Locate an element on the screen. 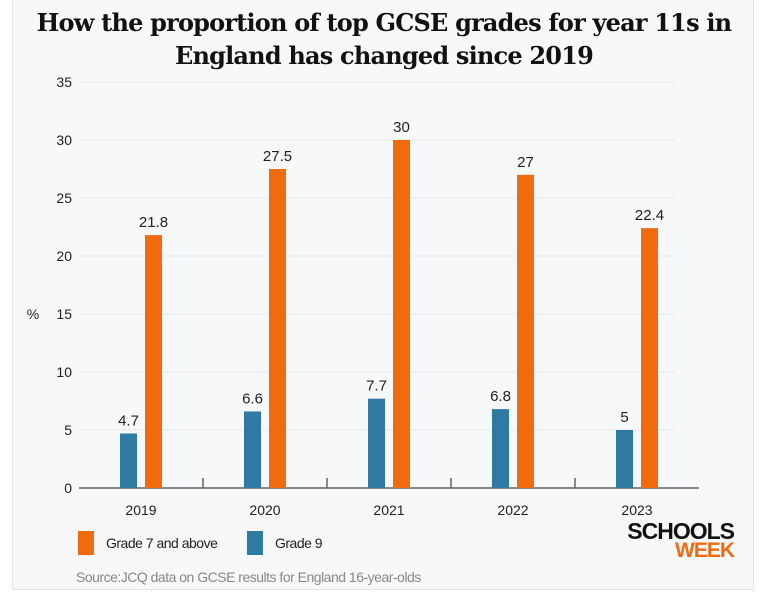 This screenshot has height=597, width=768. logo-line2: WEEK is located at coordinates (705, 550).